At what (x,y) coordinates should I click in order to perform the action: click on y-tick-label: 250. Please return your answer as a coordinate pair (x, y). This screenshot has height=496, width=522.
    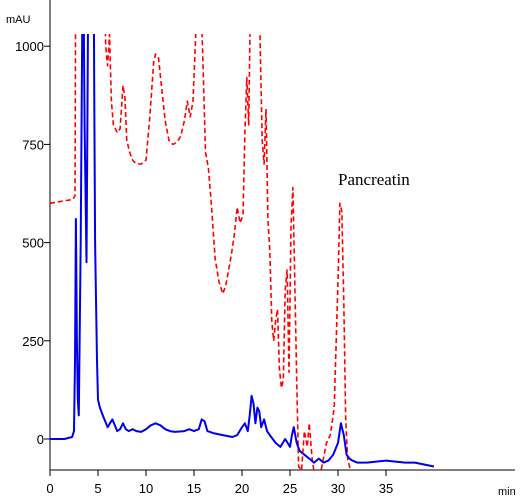
    Looking at the image, I should click on (33, 341).